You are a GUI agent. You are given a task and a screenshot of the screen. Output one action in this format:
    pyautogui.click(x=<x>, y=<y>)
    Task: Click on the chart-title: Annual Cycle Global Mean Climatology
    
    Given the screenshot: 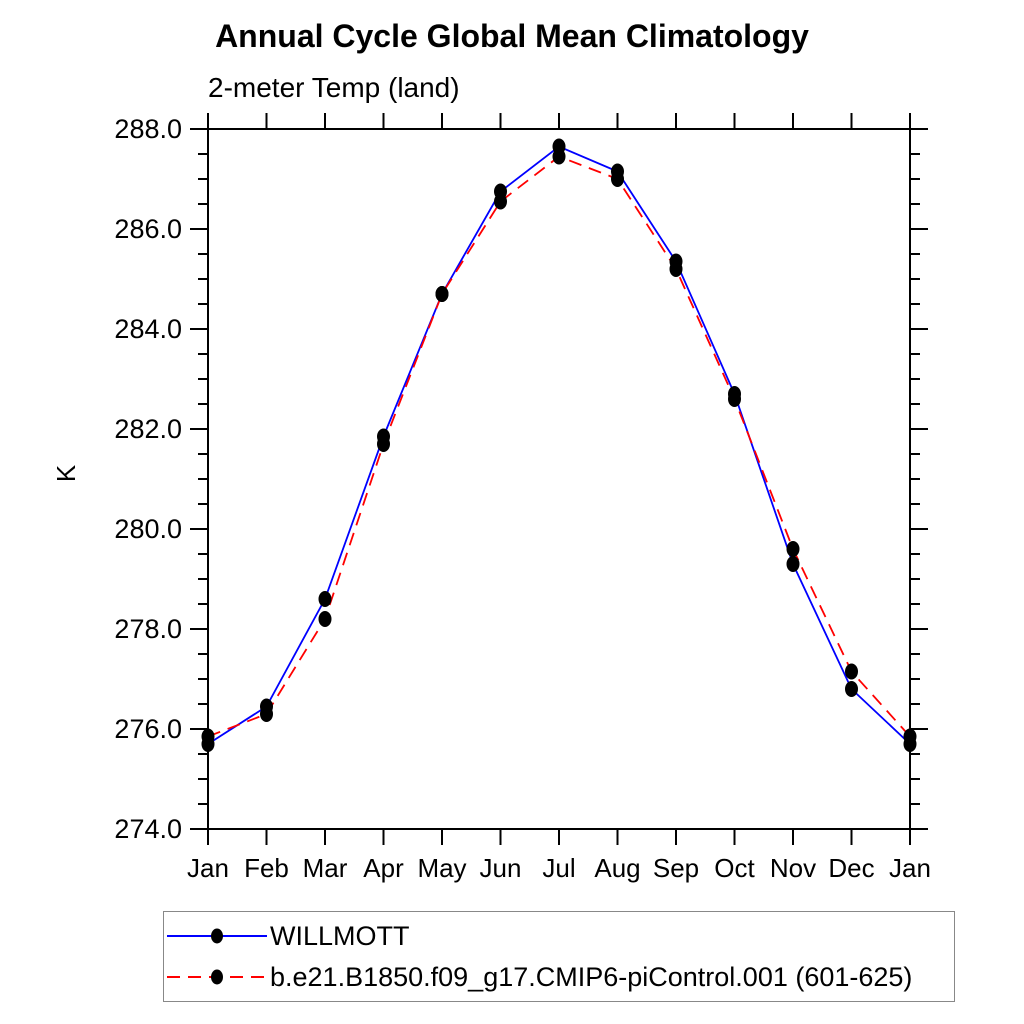 What is the action you would take?
    pyautogui.click(x=512, y=36)
    